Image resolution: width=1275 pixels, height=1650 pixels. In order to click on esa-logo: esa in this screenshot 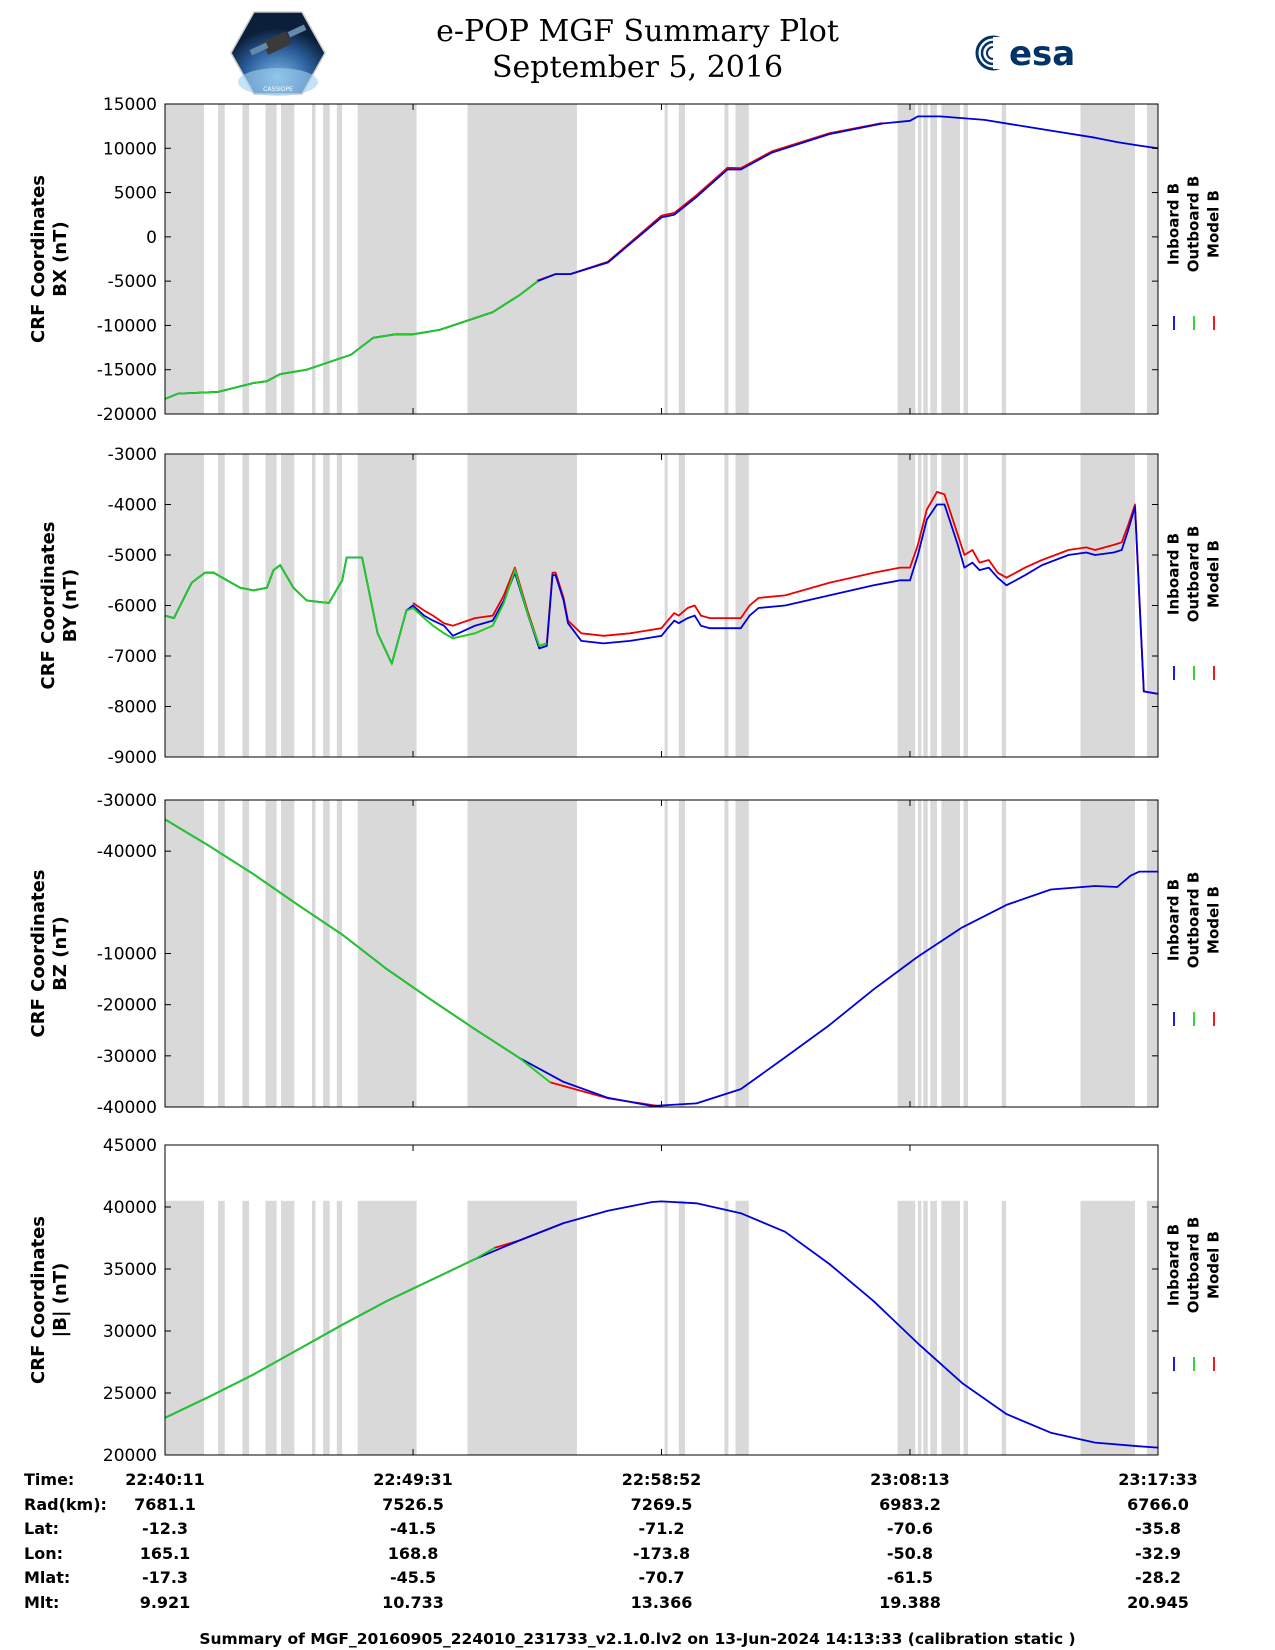, I will do `click(1040, 53)`.